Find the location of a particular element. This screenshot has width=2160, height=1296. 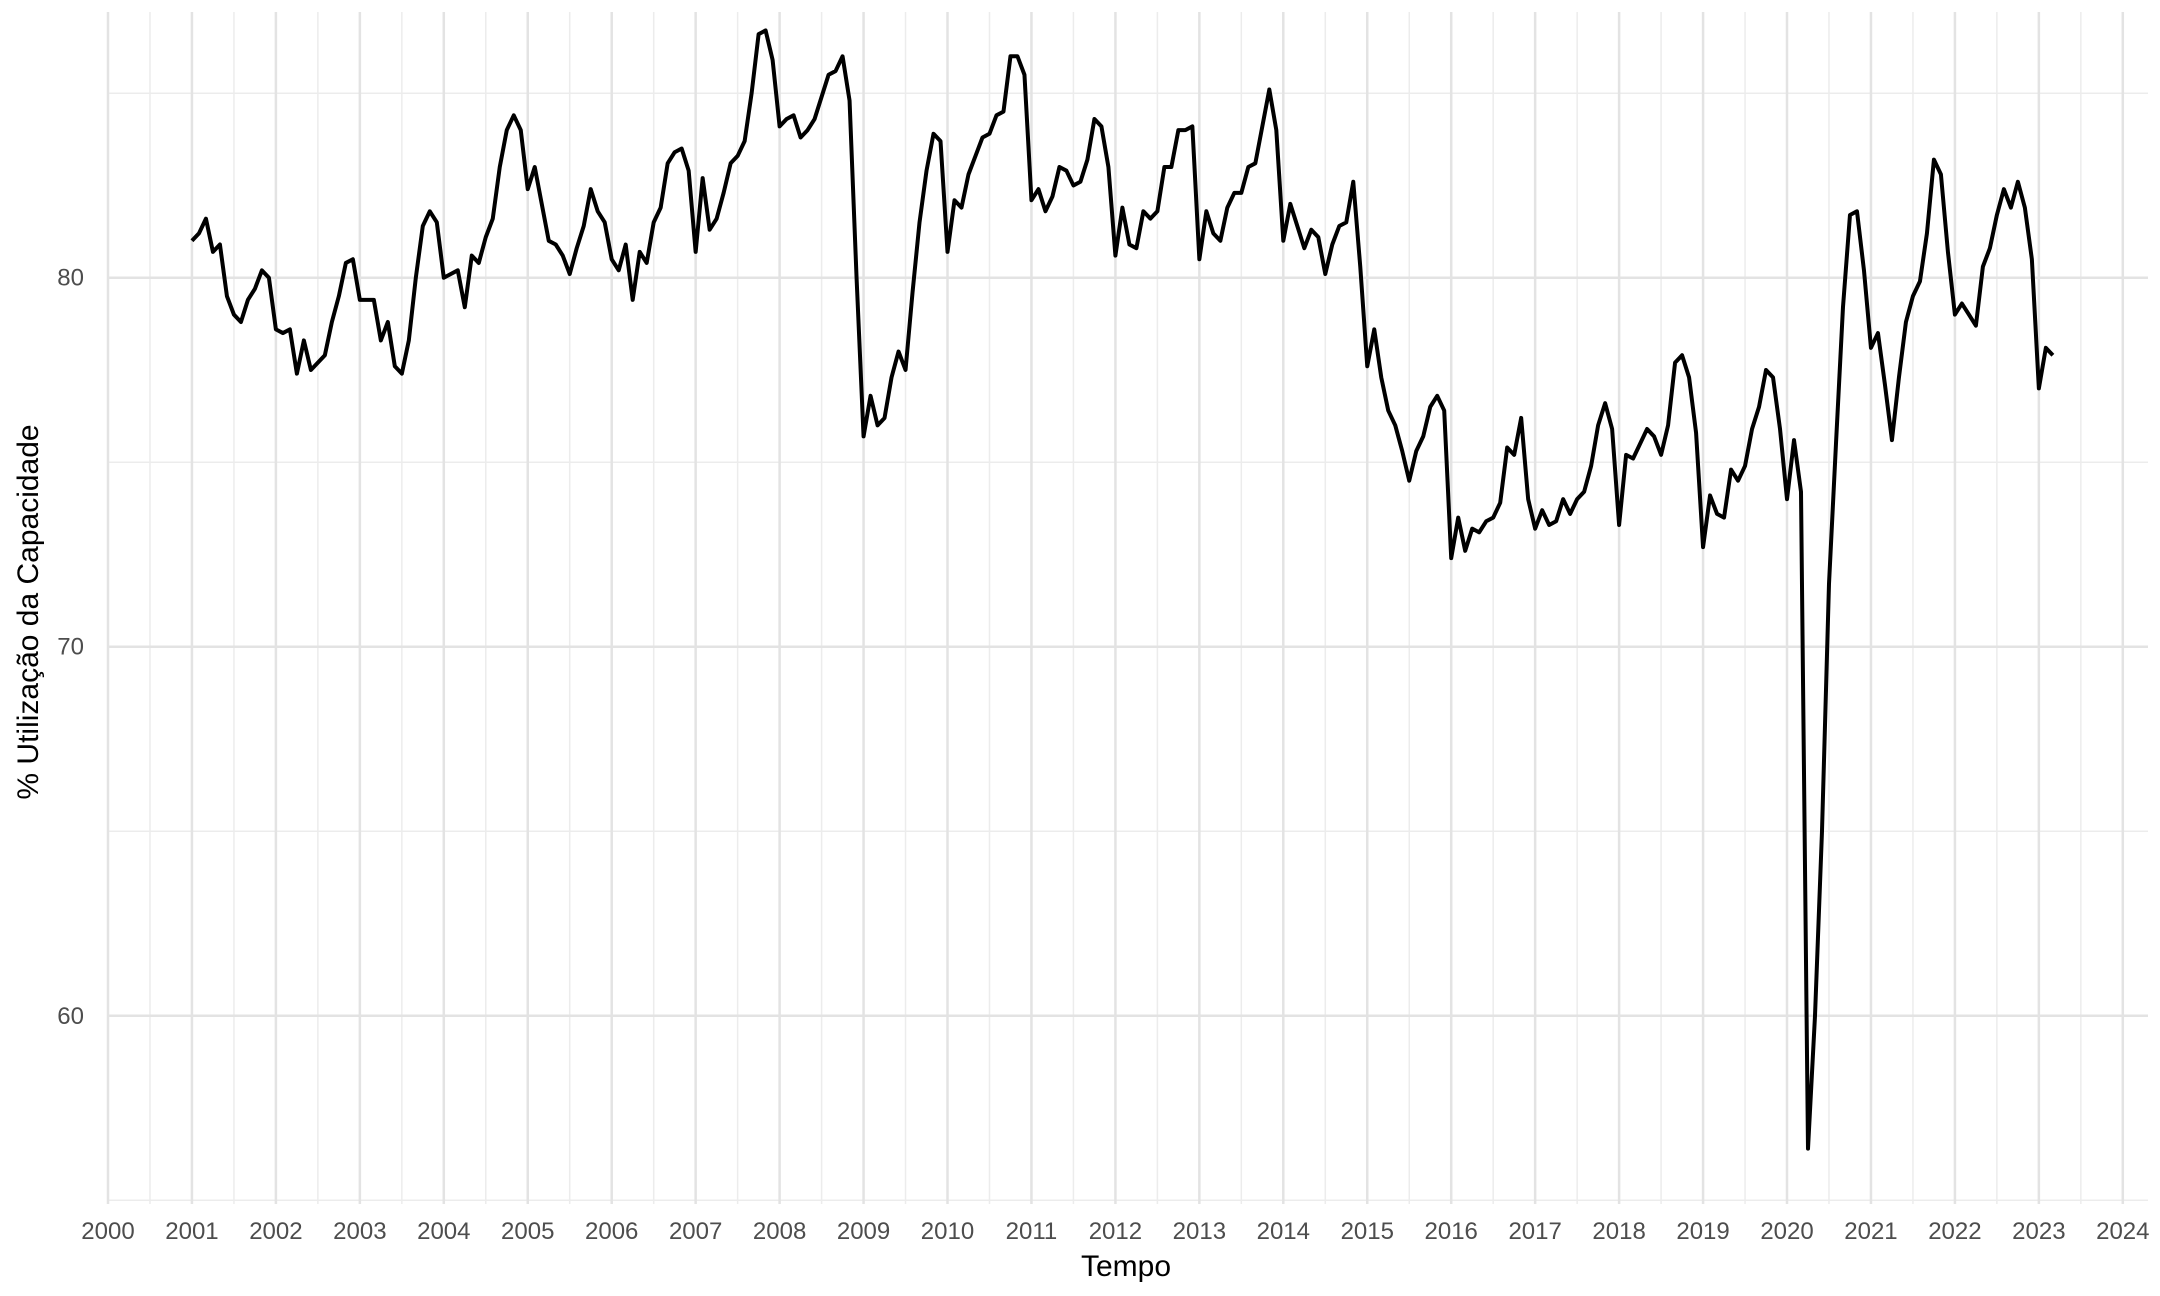

x-tick-label: 2012 is located at coordinates (1115, 1231).